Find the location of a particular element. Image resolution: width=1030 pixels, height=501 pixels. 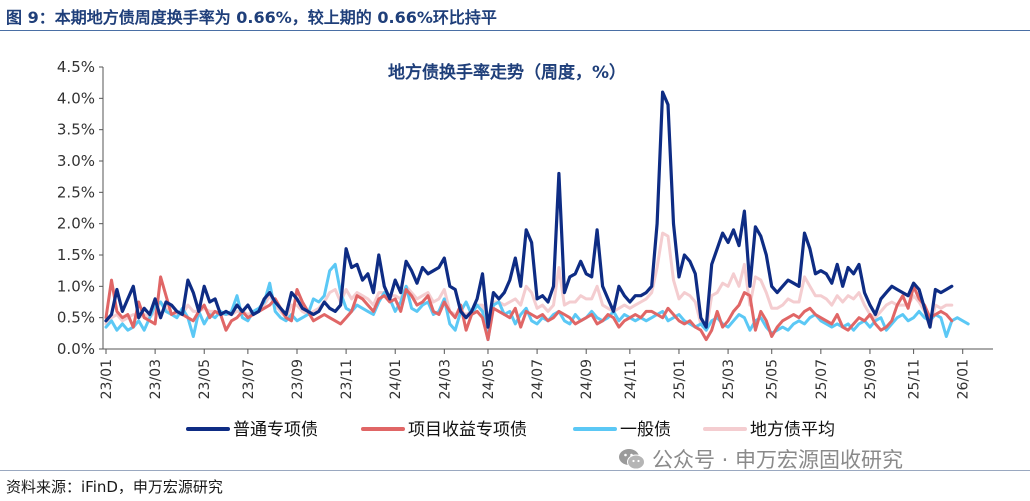

x-tick-label: 24/07 is located at coordinates (538, 379).